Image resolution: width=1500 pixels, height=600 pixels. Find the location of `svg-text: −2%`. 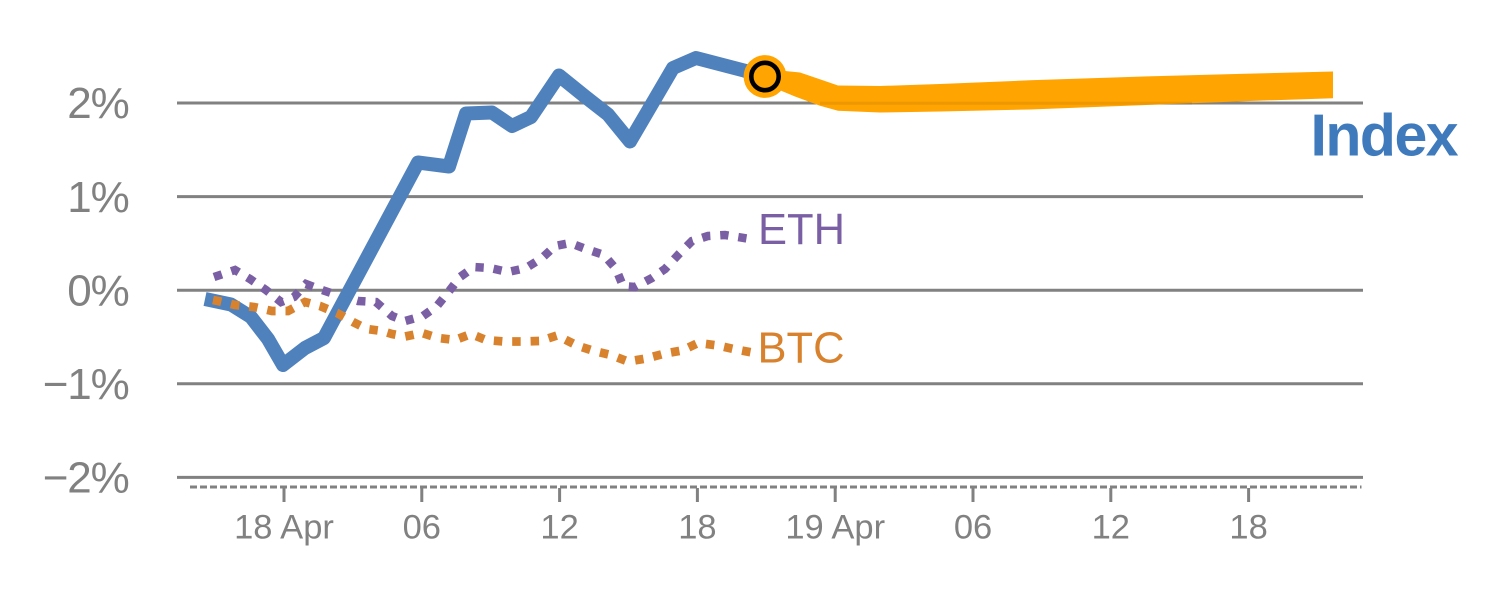

svg-text: −2% is located at coordinates (86, 478).